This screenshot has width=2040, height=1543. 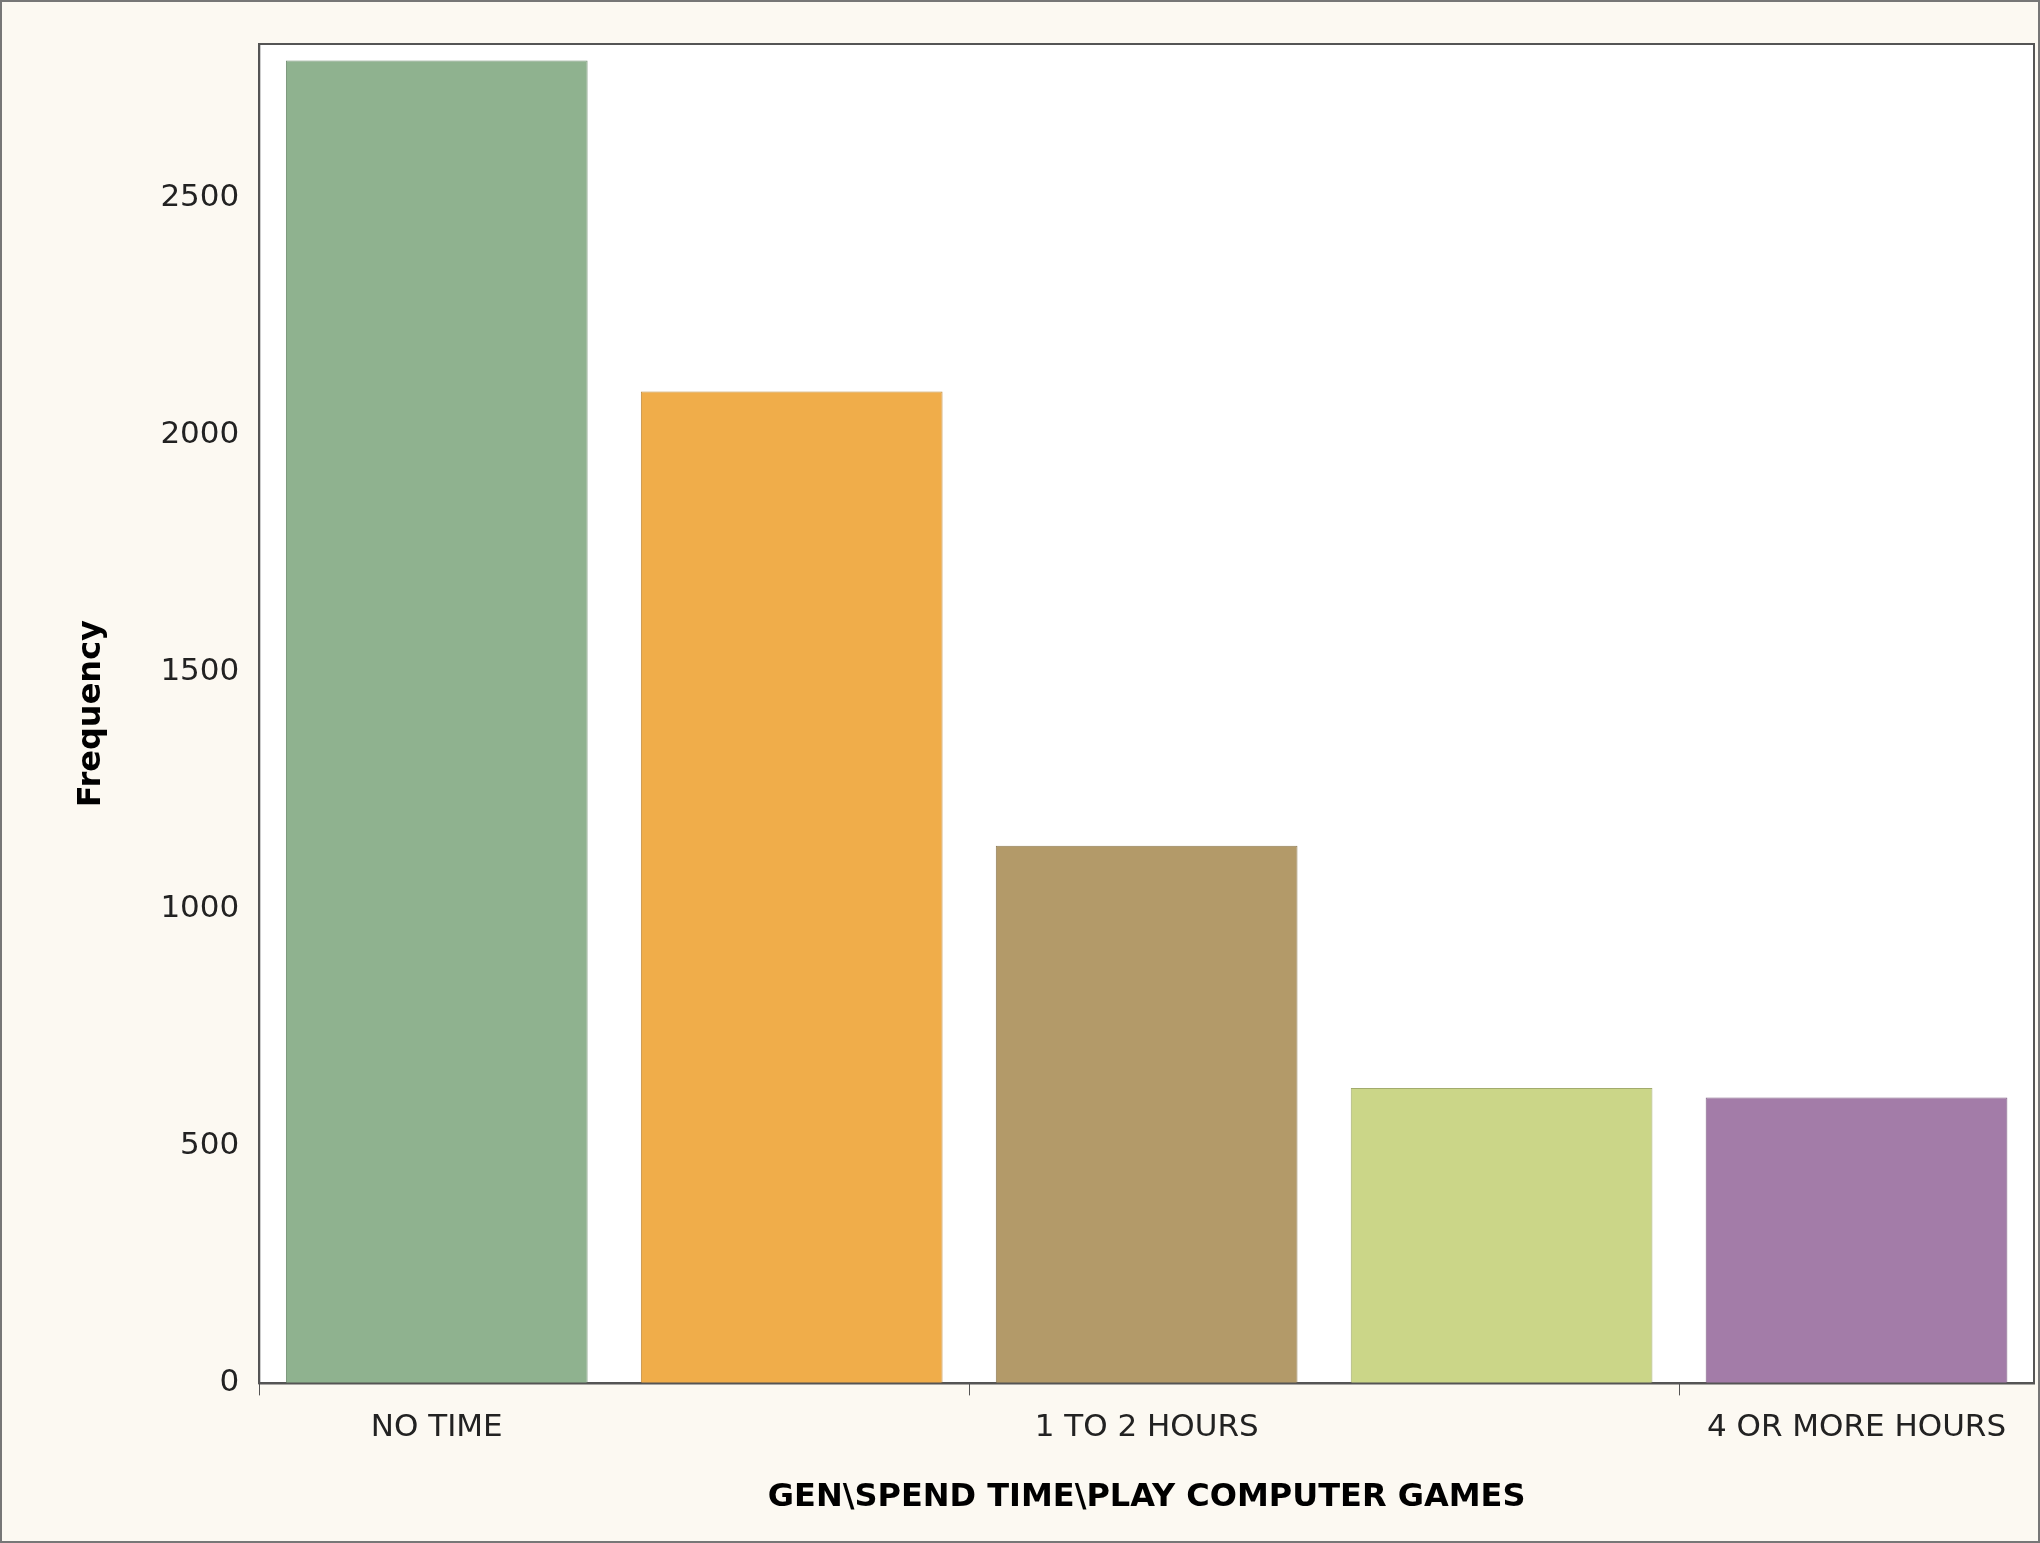 What do you see at coordinates (200, 906) in the screenshot?
I see `y-tick-label: 1000` at bounding box center [200, 906].